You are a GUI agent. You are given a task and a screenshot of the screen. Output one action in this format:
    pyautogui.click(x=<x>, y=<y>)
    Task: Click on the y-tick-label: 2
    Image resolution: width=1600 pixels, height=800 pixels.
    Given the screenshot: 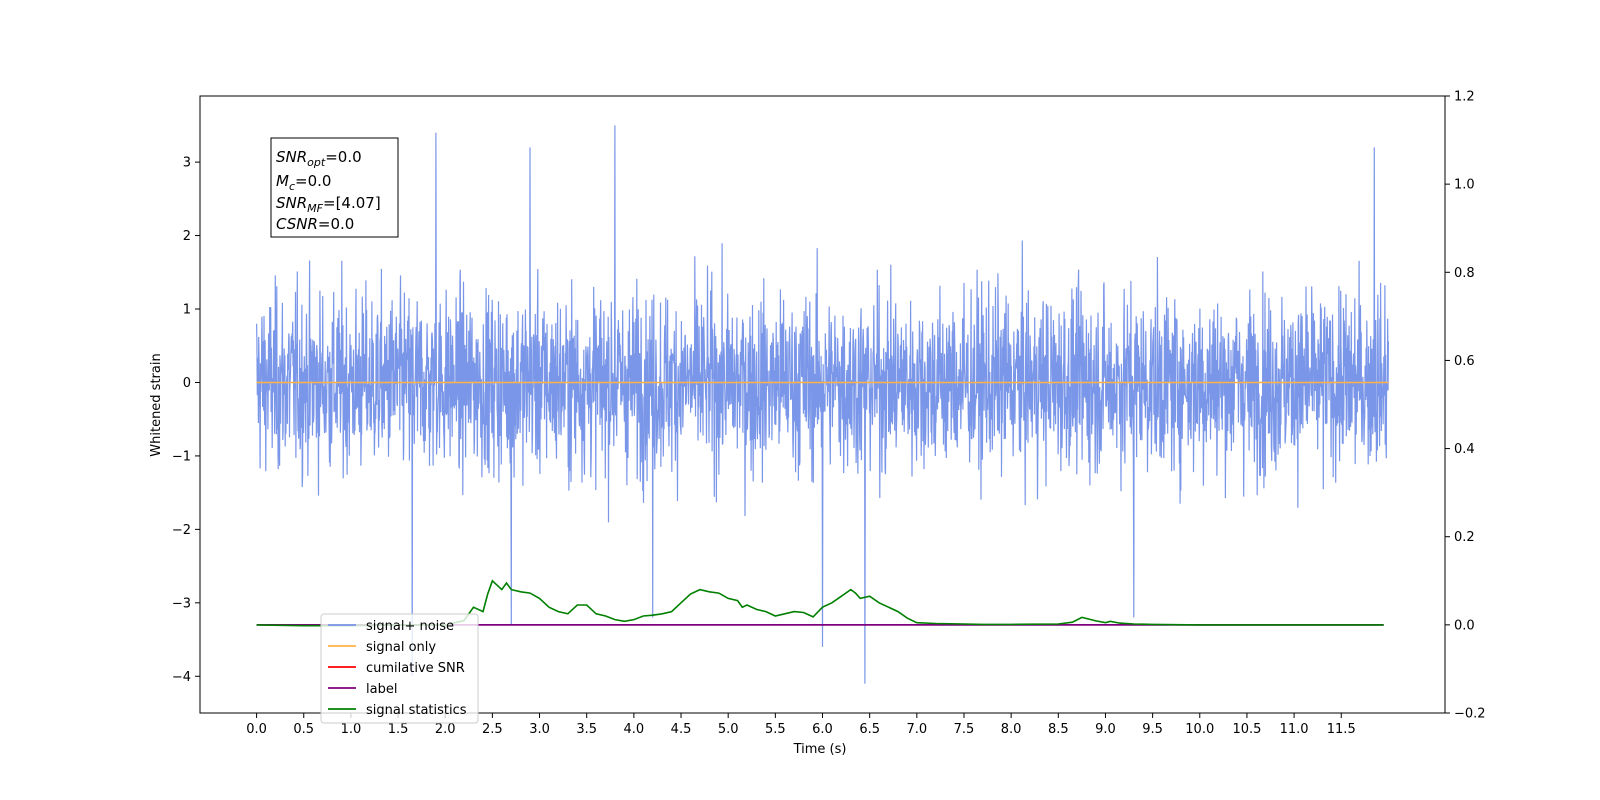 What is the action you would take?
    pyautogui.click(x=187, y=236)
    